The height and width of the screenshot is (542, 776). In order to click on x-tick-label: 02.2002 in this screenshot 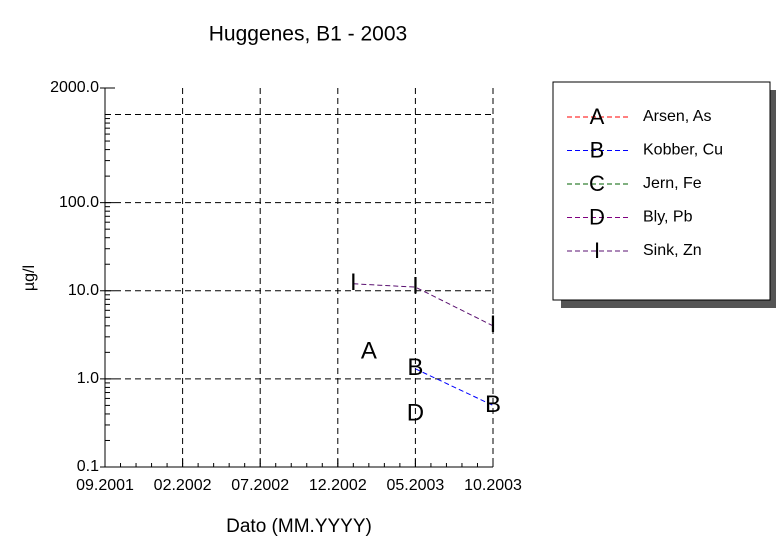, I will do `click(183, 485)`.